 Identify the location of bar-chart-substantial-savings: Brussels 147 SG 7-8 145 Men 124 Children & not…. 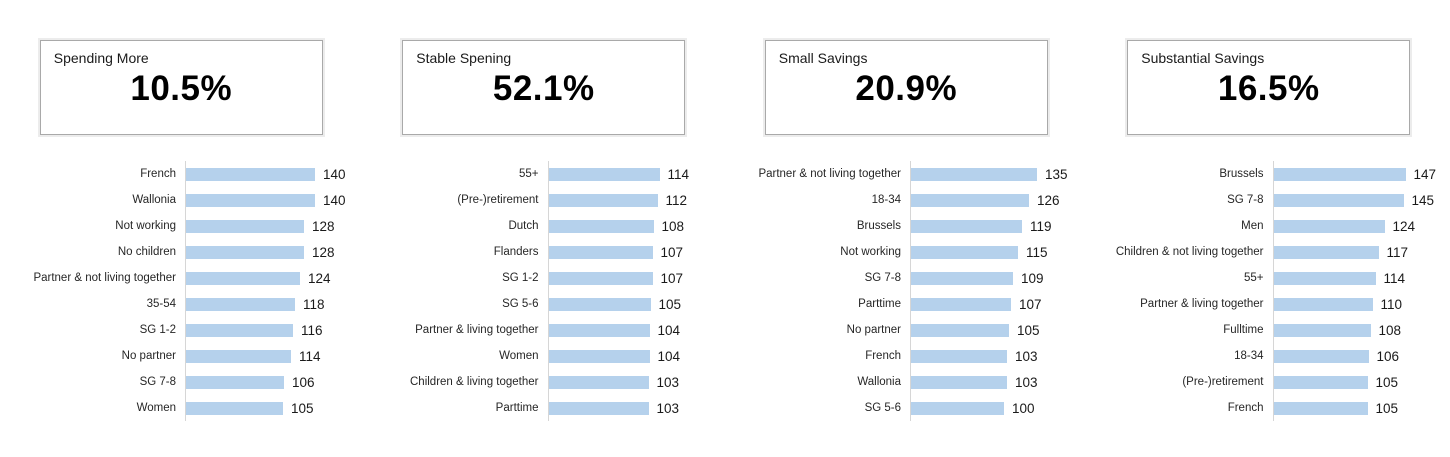
(1269, 291).